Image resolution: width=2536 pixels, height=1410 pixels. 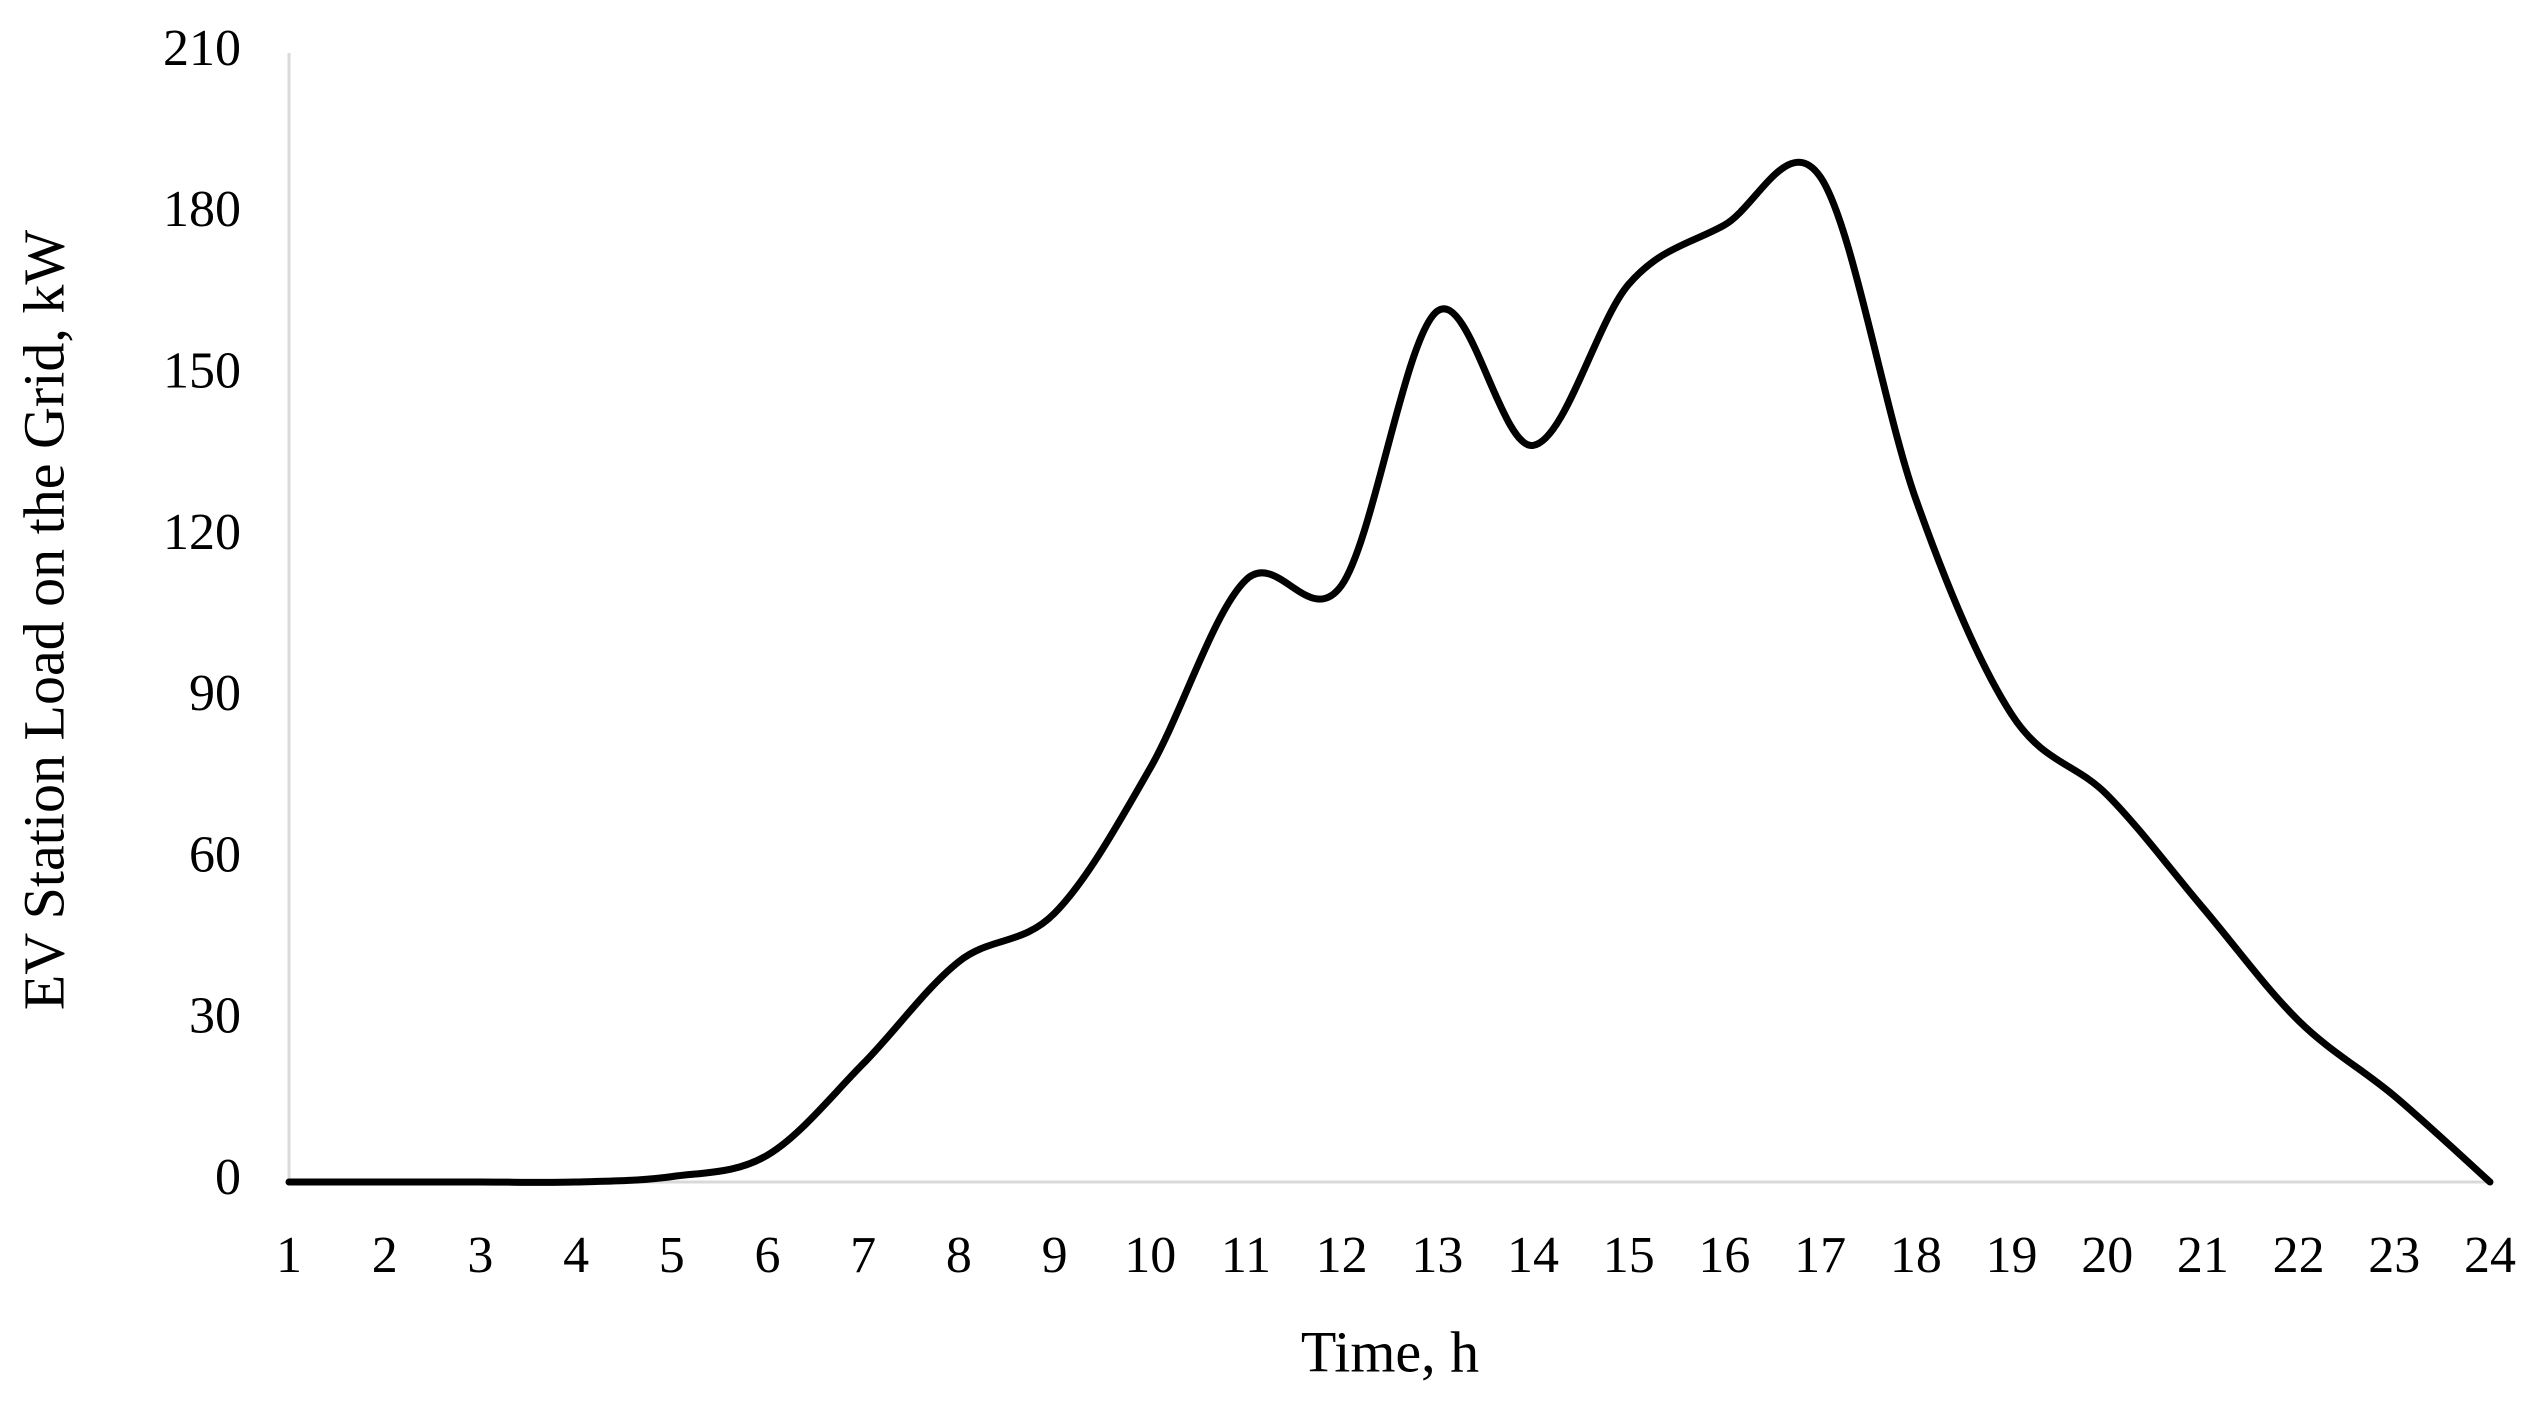 I want to click on x-tick-label: 13, so click(x=1437, y=1255).